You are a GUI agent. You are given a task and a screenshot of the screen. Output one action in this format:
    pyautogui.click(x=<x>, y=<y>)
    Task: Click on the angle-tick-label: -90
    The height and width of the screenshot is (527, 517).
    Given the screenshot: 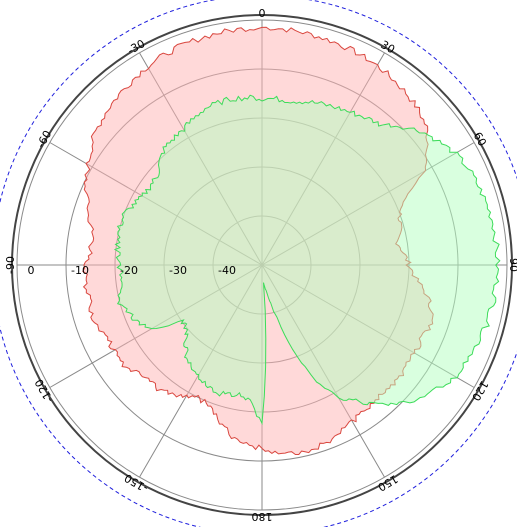 What is the action you would take?
    pyautogui.click(x=10, y=265)
    